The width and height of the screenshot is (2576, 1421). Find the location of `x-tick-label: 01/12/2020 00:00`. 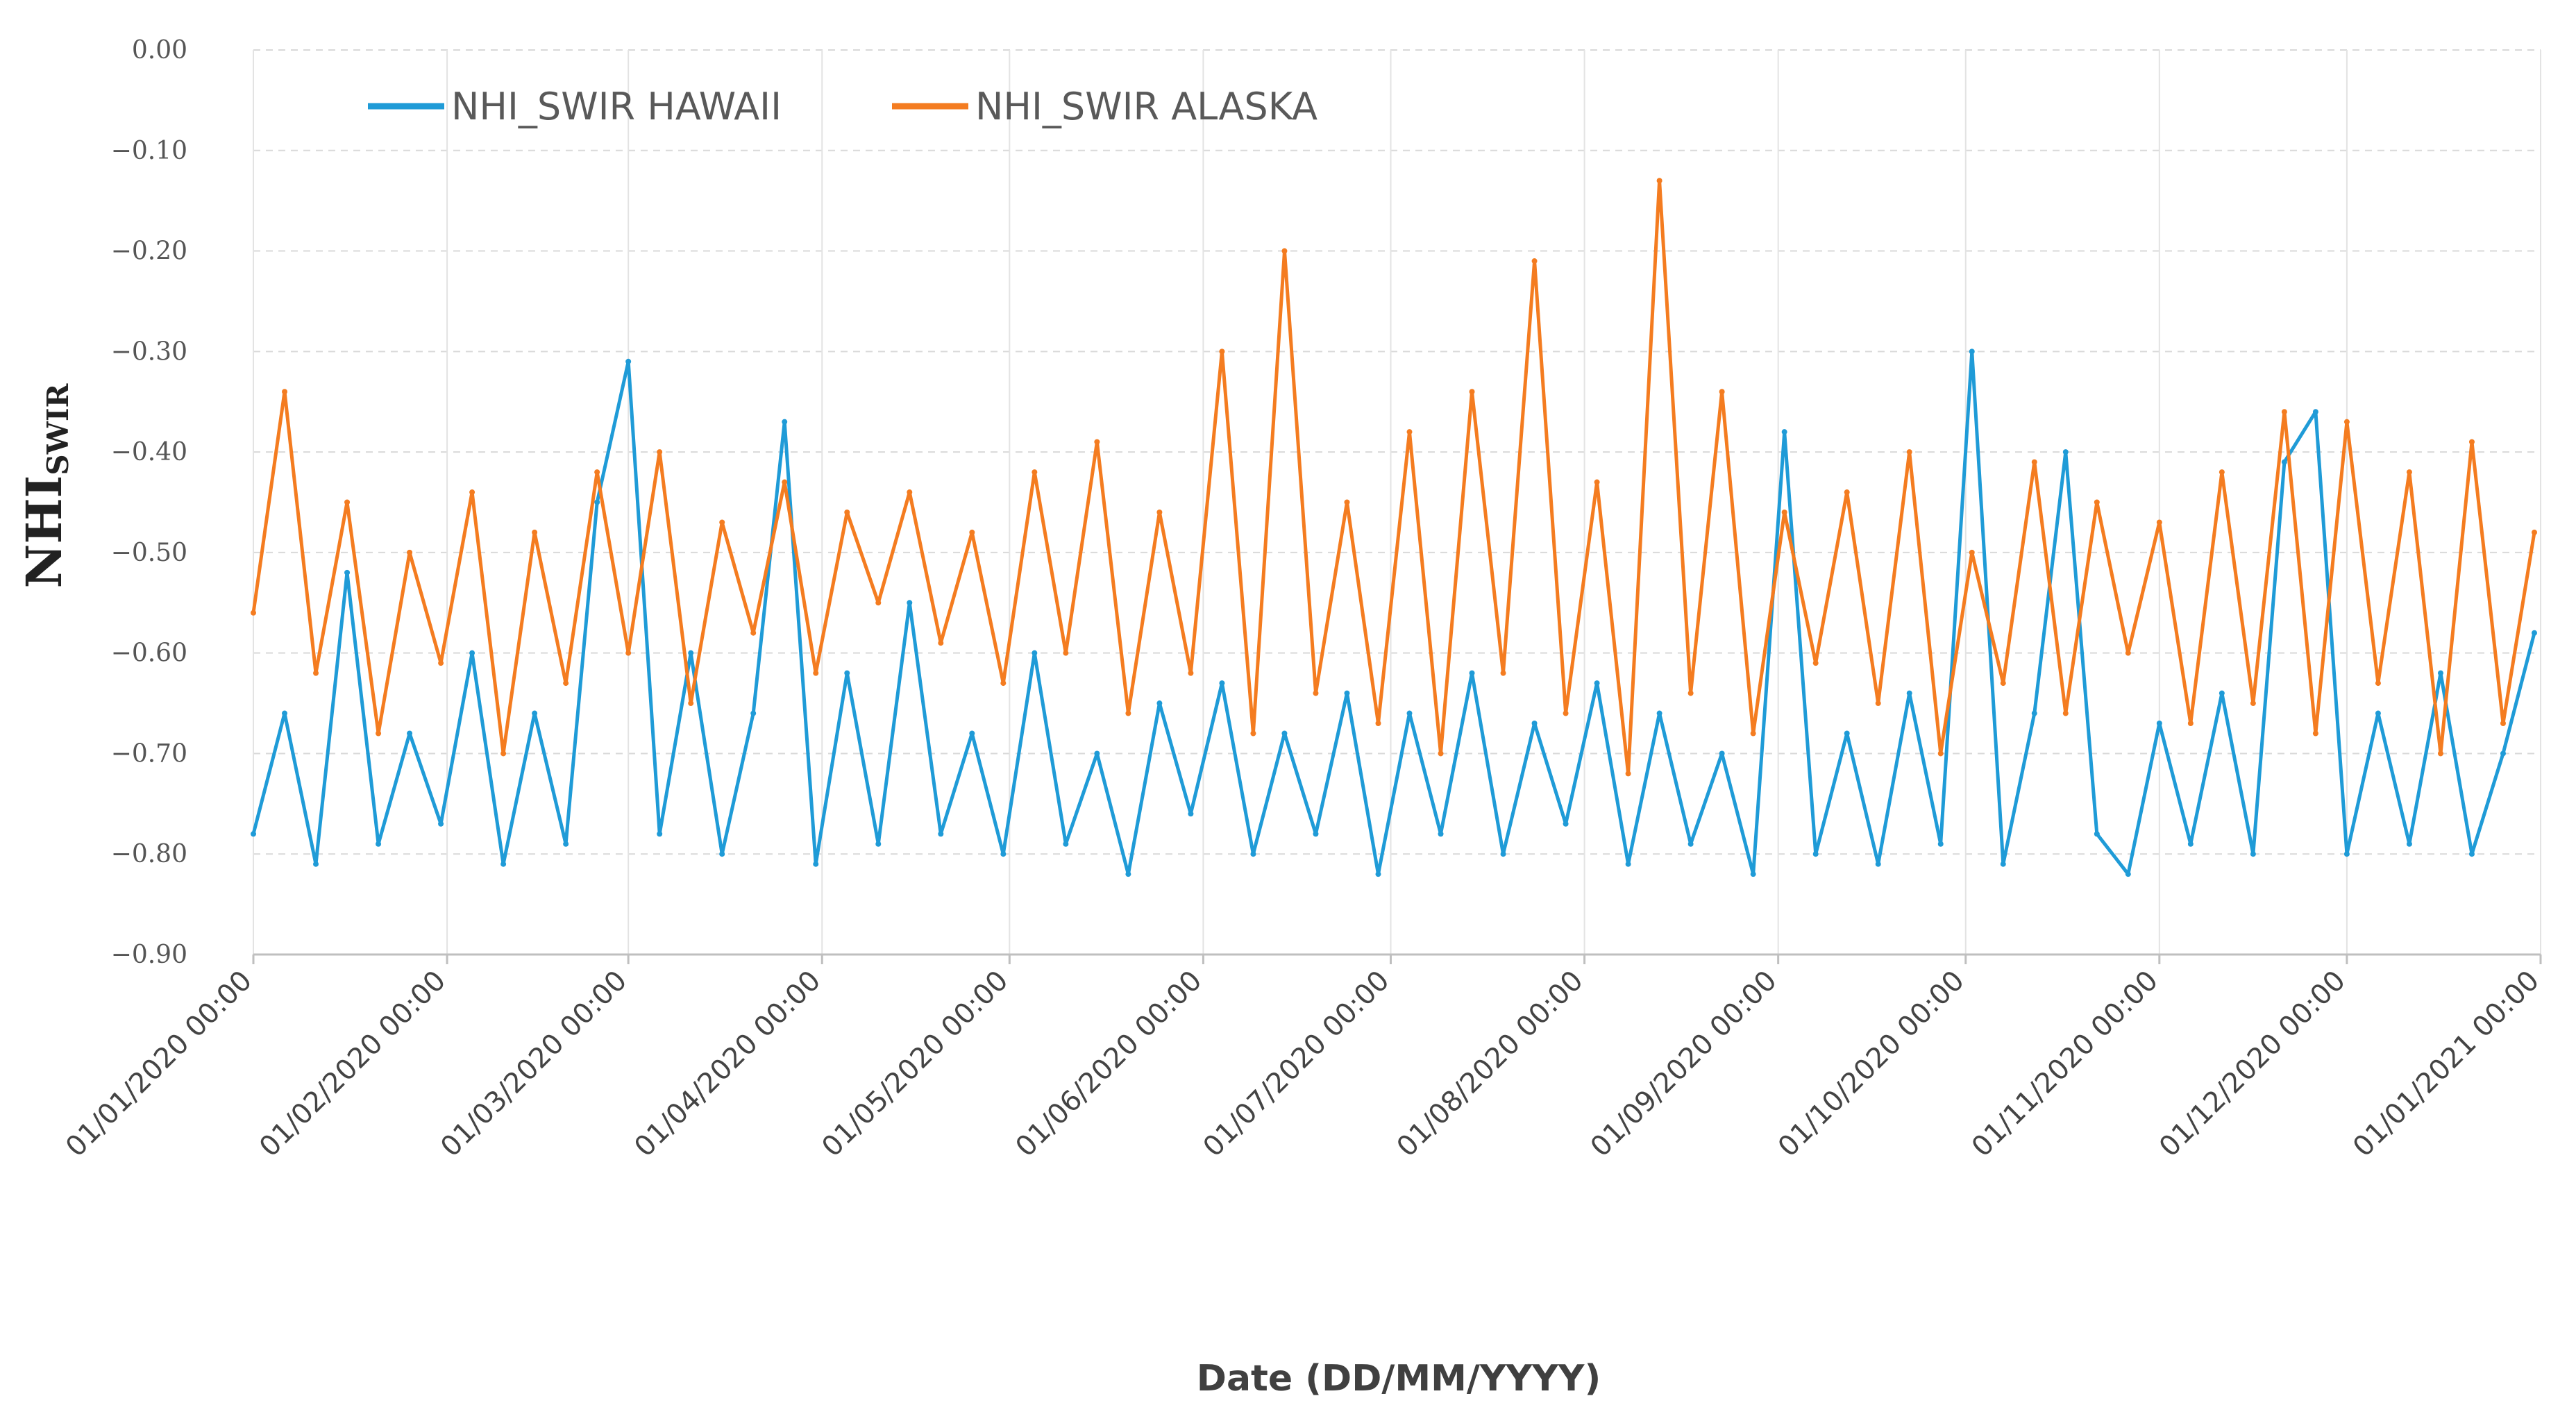

x-tick-label: 01/12/2020 00:00 is located at coordinates (2252, 1064).